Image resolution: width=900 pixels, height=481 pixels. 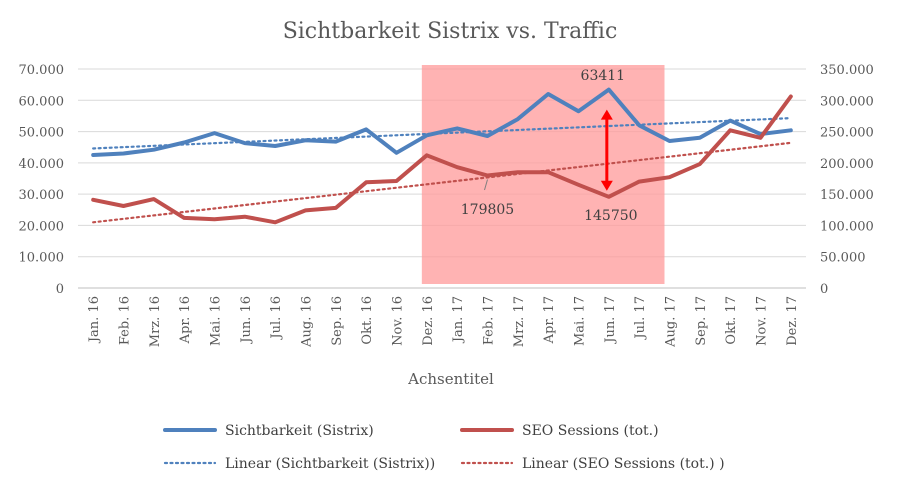 What do you see at coordinates (42, 164) in the screenshot?
I see `y-left-tick-label: 40.000` at bounding box center [42, 164].